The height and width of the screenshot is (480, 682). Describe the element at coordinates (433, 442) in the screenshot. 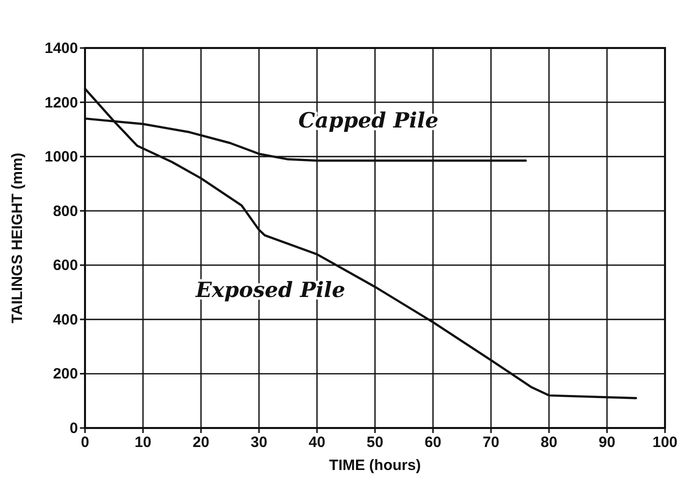

I see `x-tick-label: 60` at that location.